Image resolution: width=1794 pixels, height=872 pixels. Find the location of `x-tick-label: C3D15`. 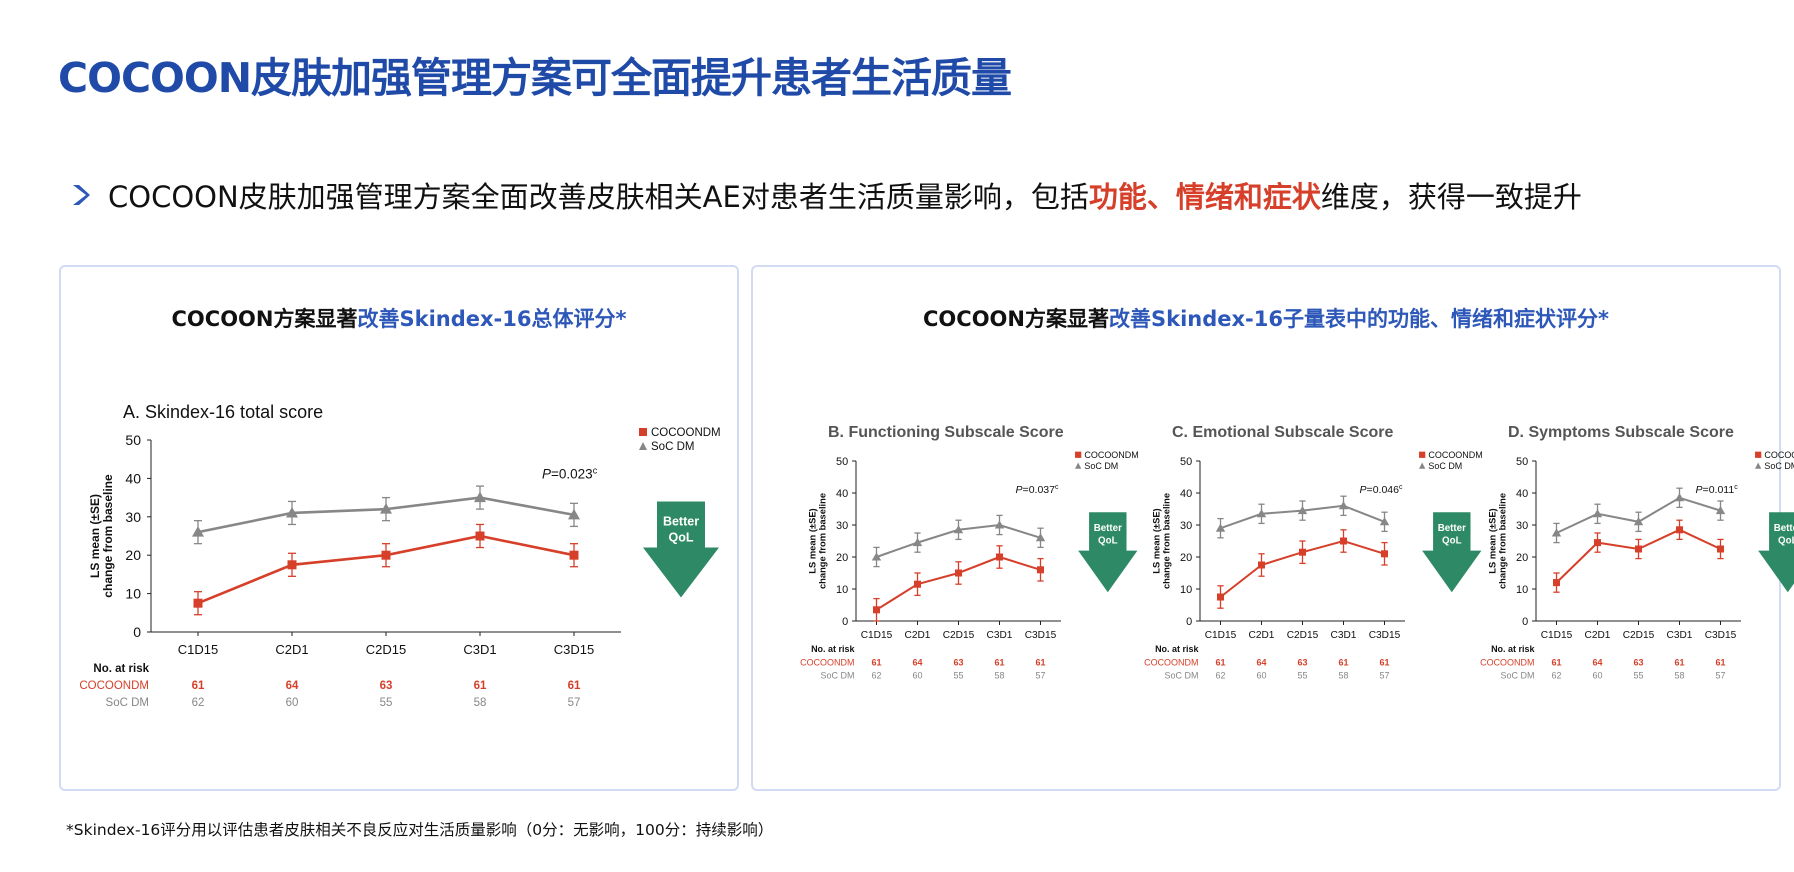

x-tick-label: C3D15 is located at coordinates (574, 649).